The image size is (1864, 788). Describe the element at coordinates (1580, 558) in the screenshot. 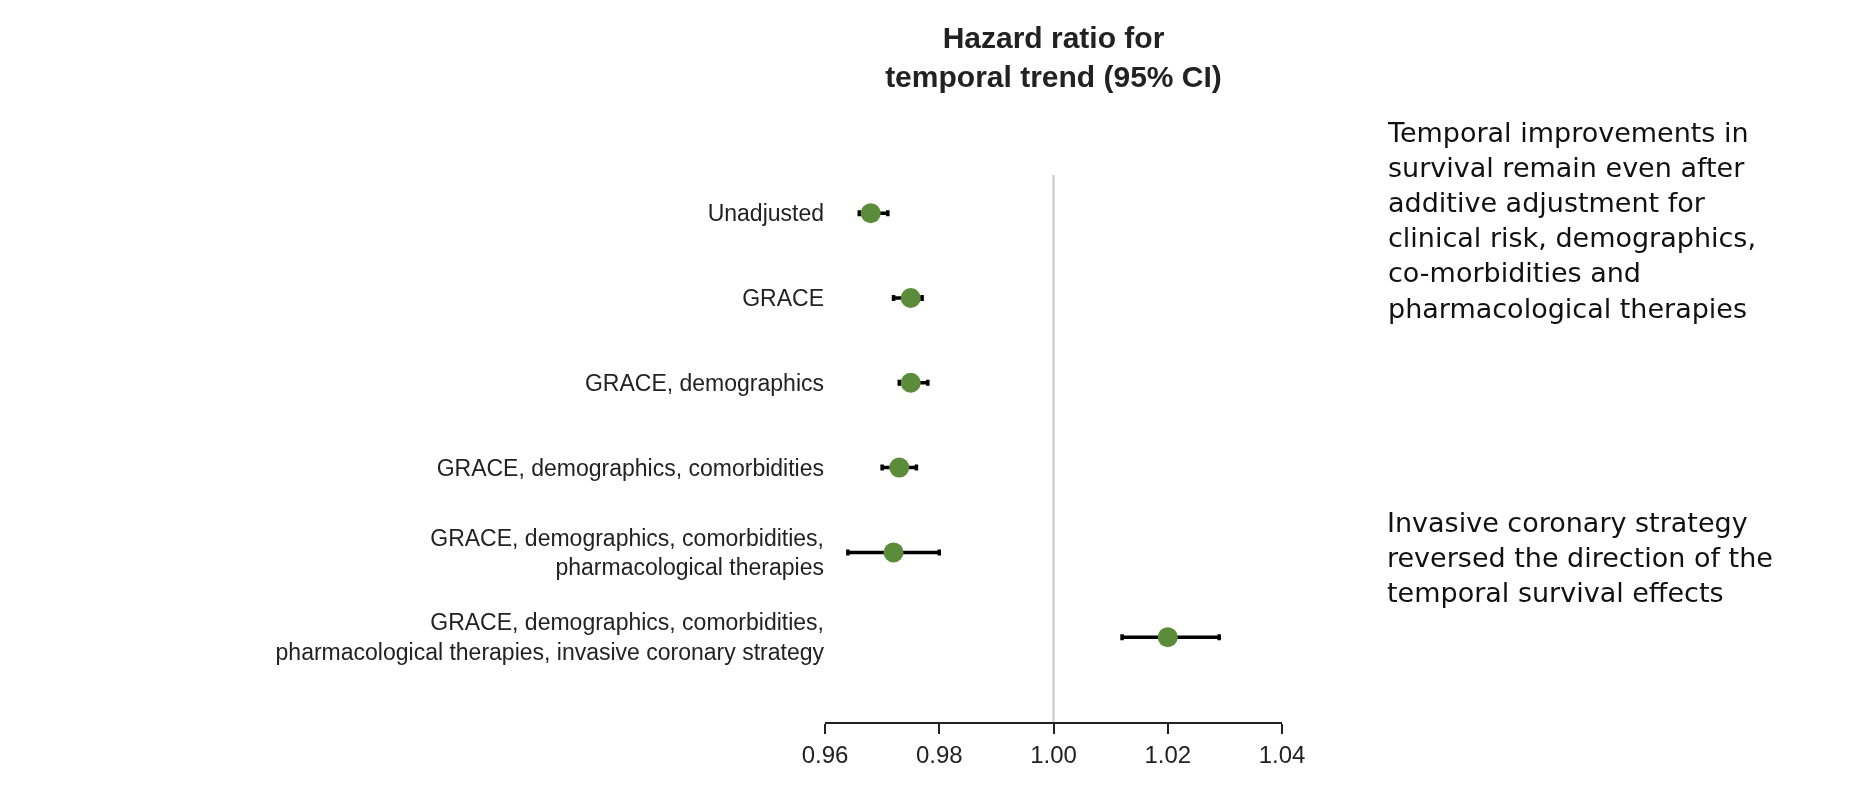

I see `text: Invasive coronary strategy reversed the direction of the temporal survival effects` at that location.